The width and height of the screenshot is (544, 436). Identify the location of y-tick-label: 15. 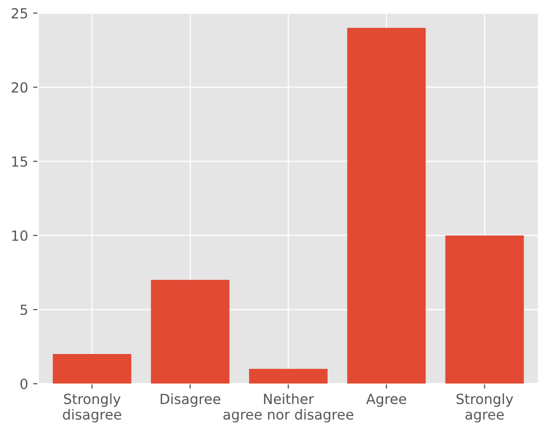
(20, 161).